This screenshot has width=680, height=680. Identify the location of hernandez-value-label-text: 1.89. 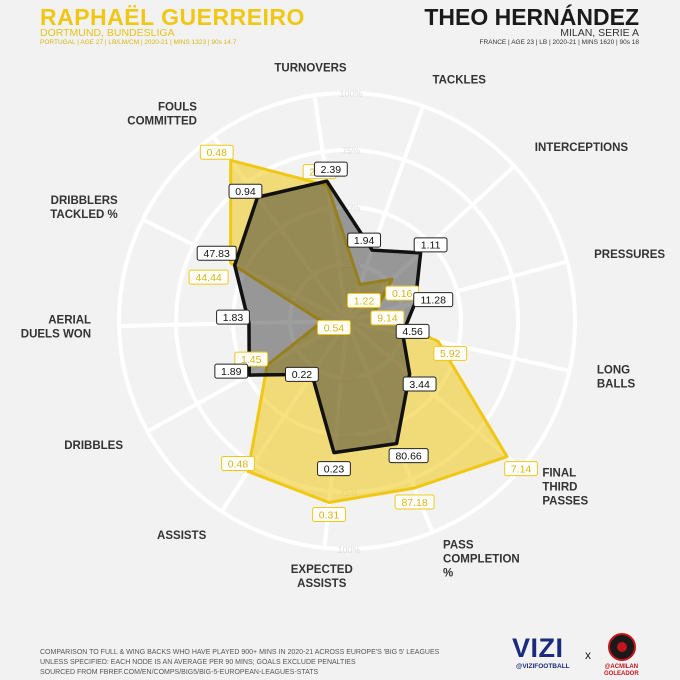
(231, 372).